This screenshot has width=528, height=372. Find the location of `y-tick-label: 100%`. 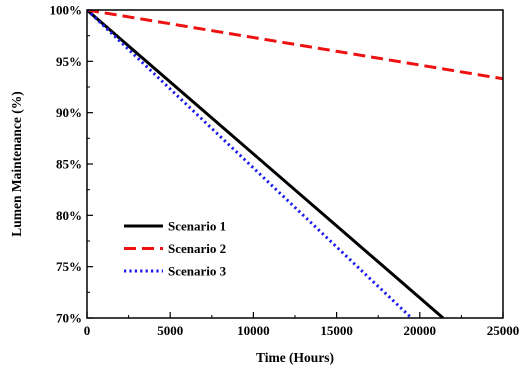

y-tick-label: 100% is located at coordinates (66, 10).